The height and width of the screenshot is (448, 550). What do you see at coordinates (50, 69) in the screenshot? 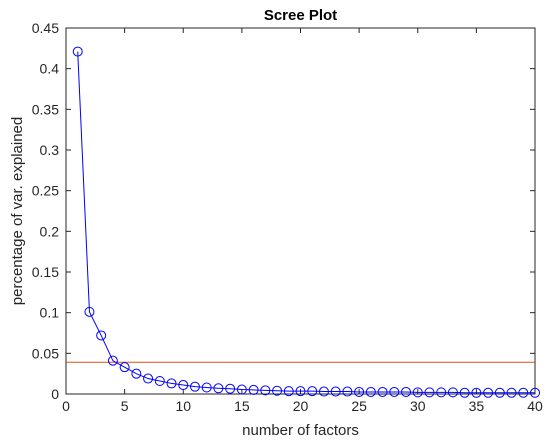
I see `y-tick-label: 0.4` at bounding box center [50, 69].